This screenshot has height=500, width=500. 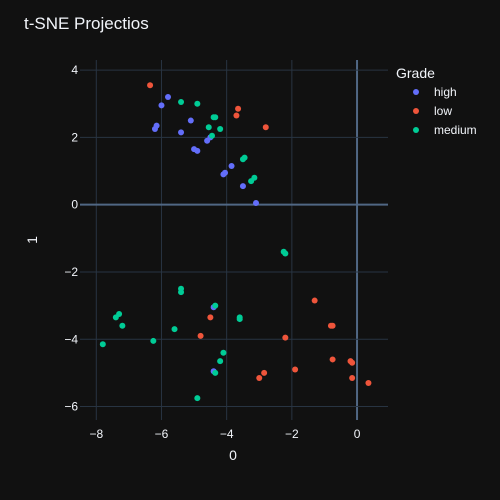 What do you see at coordinates (74, 137) in the screenshot?
I see `y-tick-label: 2` at bounding box center [74, 137].